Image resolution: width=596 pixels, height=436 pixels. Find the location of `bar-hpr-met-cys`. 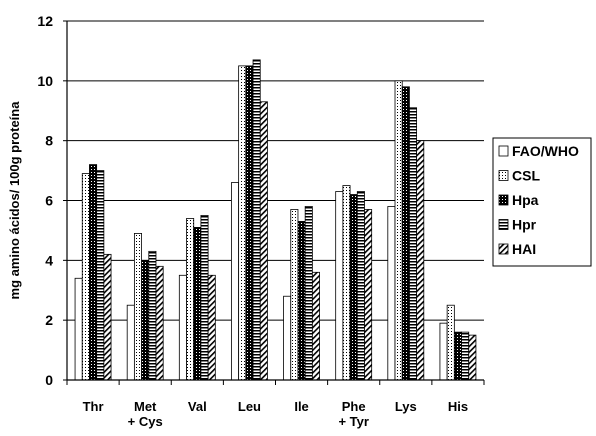

bar-hpr-met-cys is located at coordinates (152, 315).